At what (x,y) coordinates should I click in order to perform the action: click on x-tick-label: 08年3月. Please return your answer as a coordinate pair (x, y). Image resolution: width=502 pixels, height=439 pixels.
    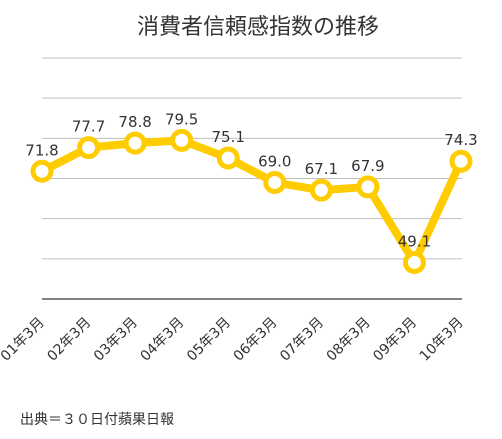
    Looking at the image, I should click on (349, 340).